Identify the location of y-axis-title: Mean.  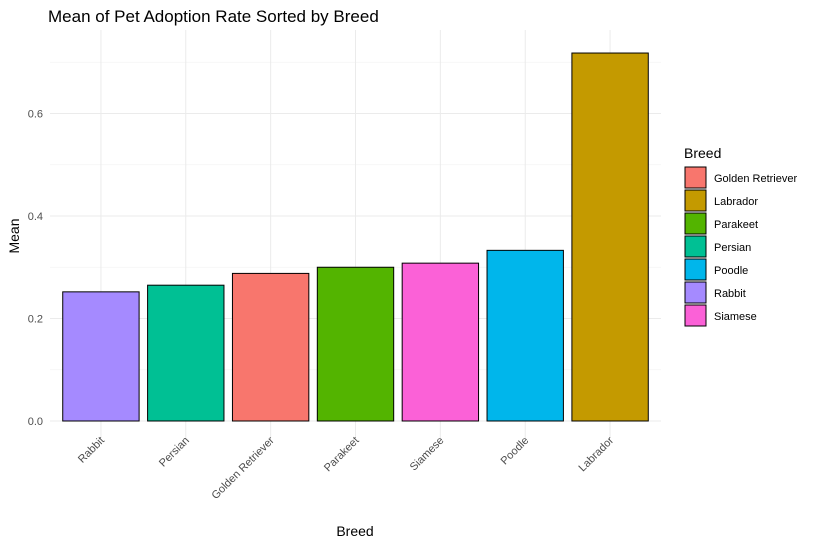
(14, 235).